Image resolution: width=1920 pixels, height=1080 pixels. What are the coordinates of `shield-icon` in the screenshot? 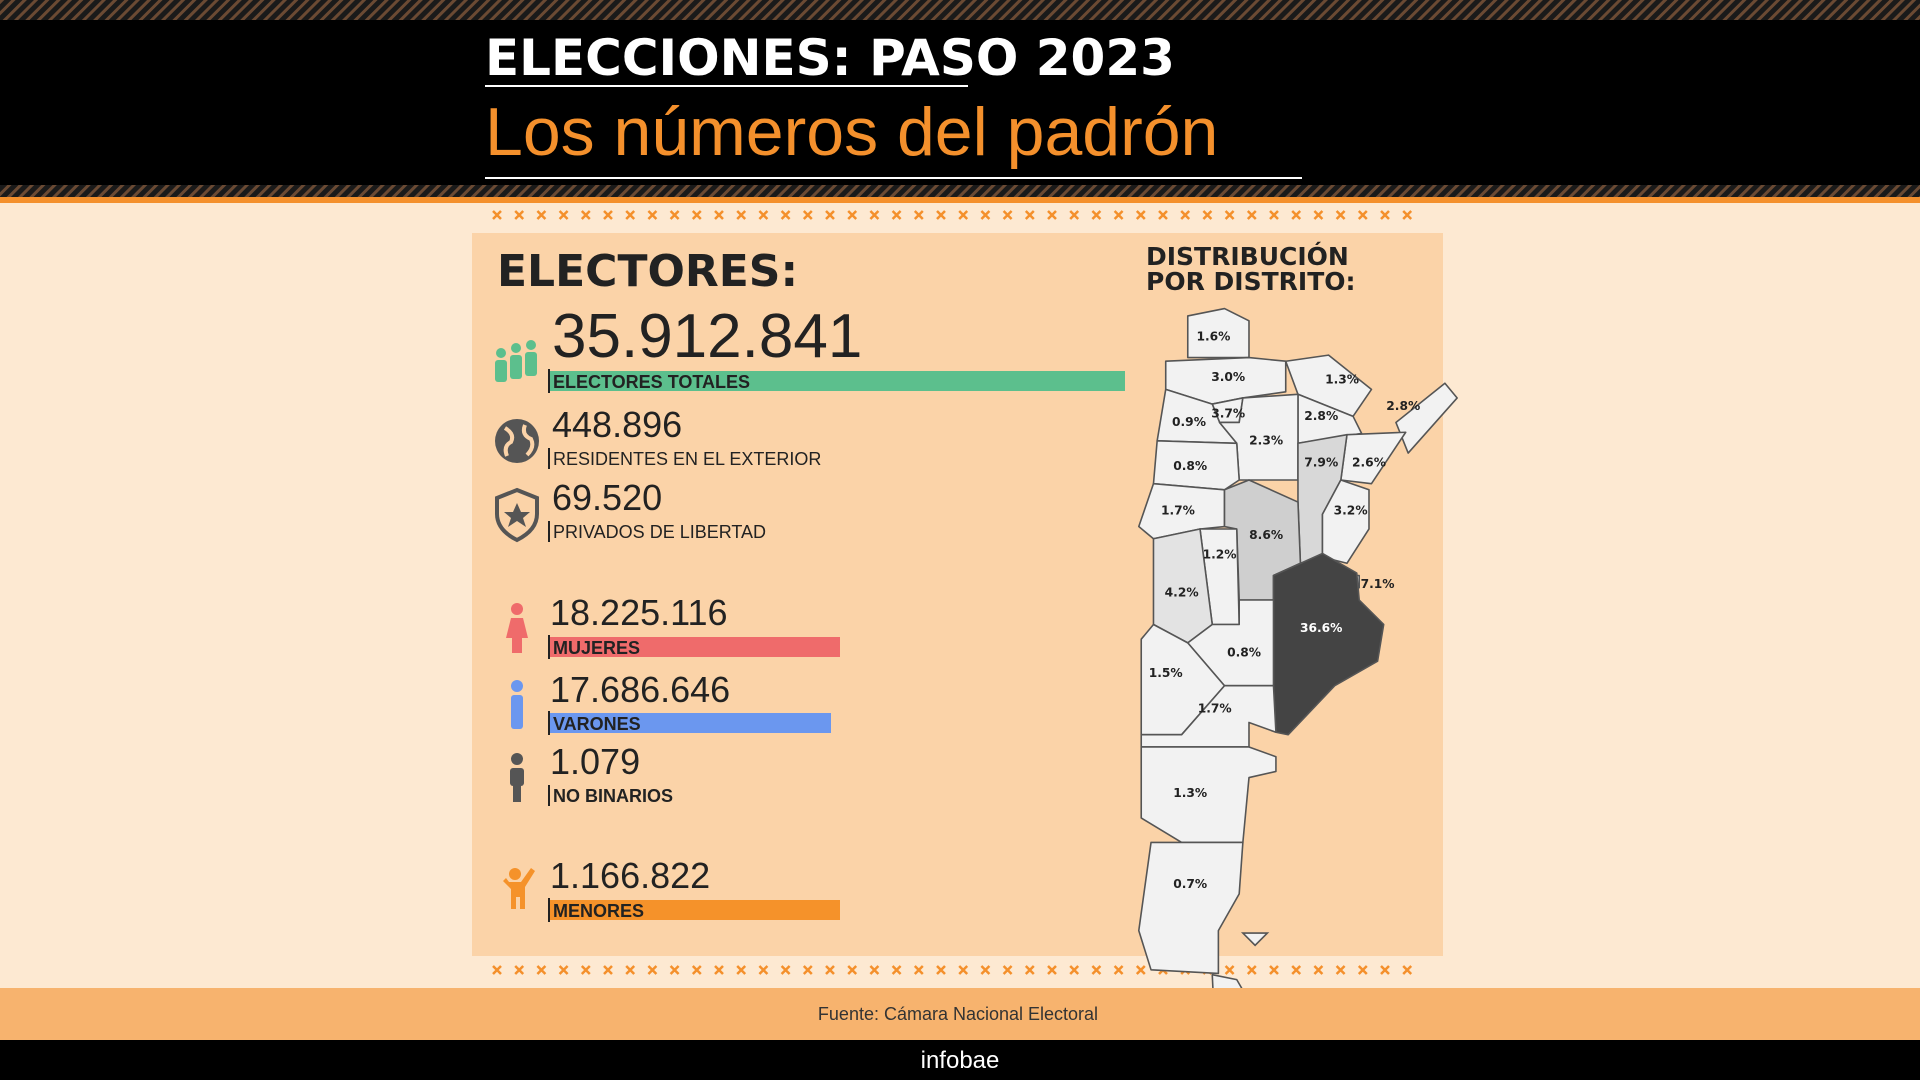 It's located at (517, 515).